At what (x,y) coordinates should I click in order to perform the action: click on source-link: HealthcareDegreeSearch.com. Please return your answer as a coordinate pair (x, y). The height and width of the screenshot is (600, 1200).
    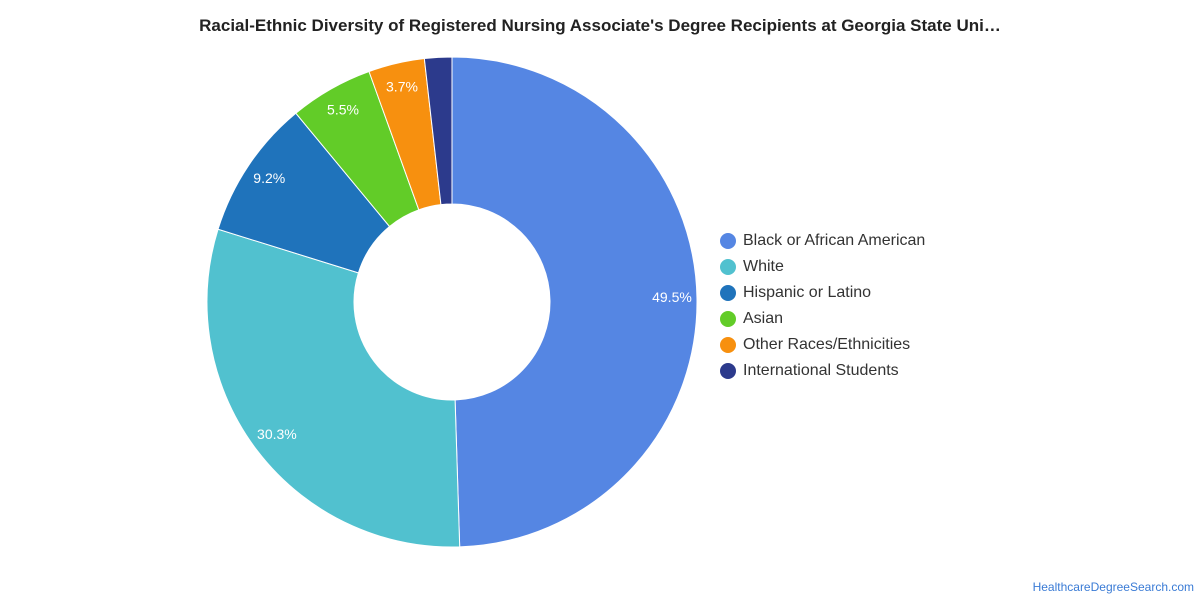
    Looking at the image, I should click on (1113, 587).